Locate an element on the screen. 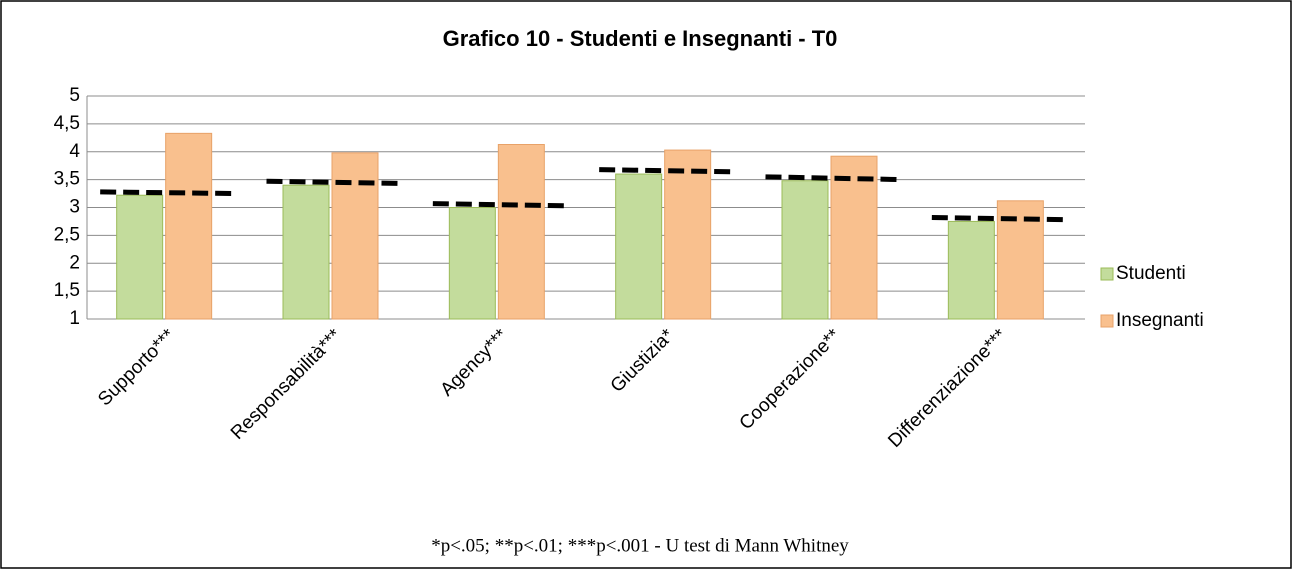 This screenshot has width=1293, height=570. y-tick-label: 2,5 is located at coordinates (67, 234).